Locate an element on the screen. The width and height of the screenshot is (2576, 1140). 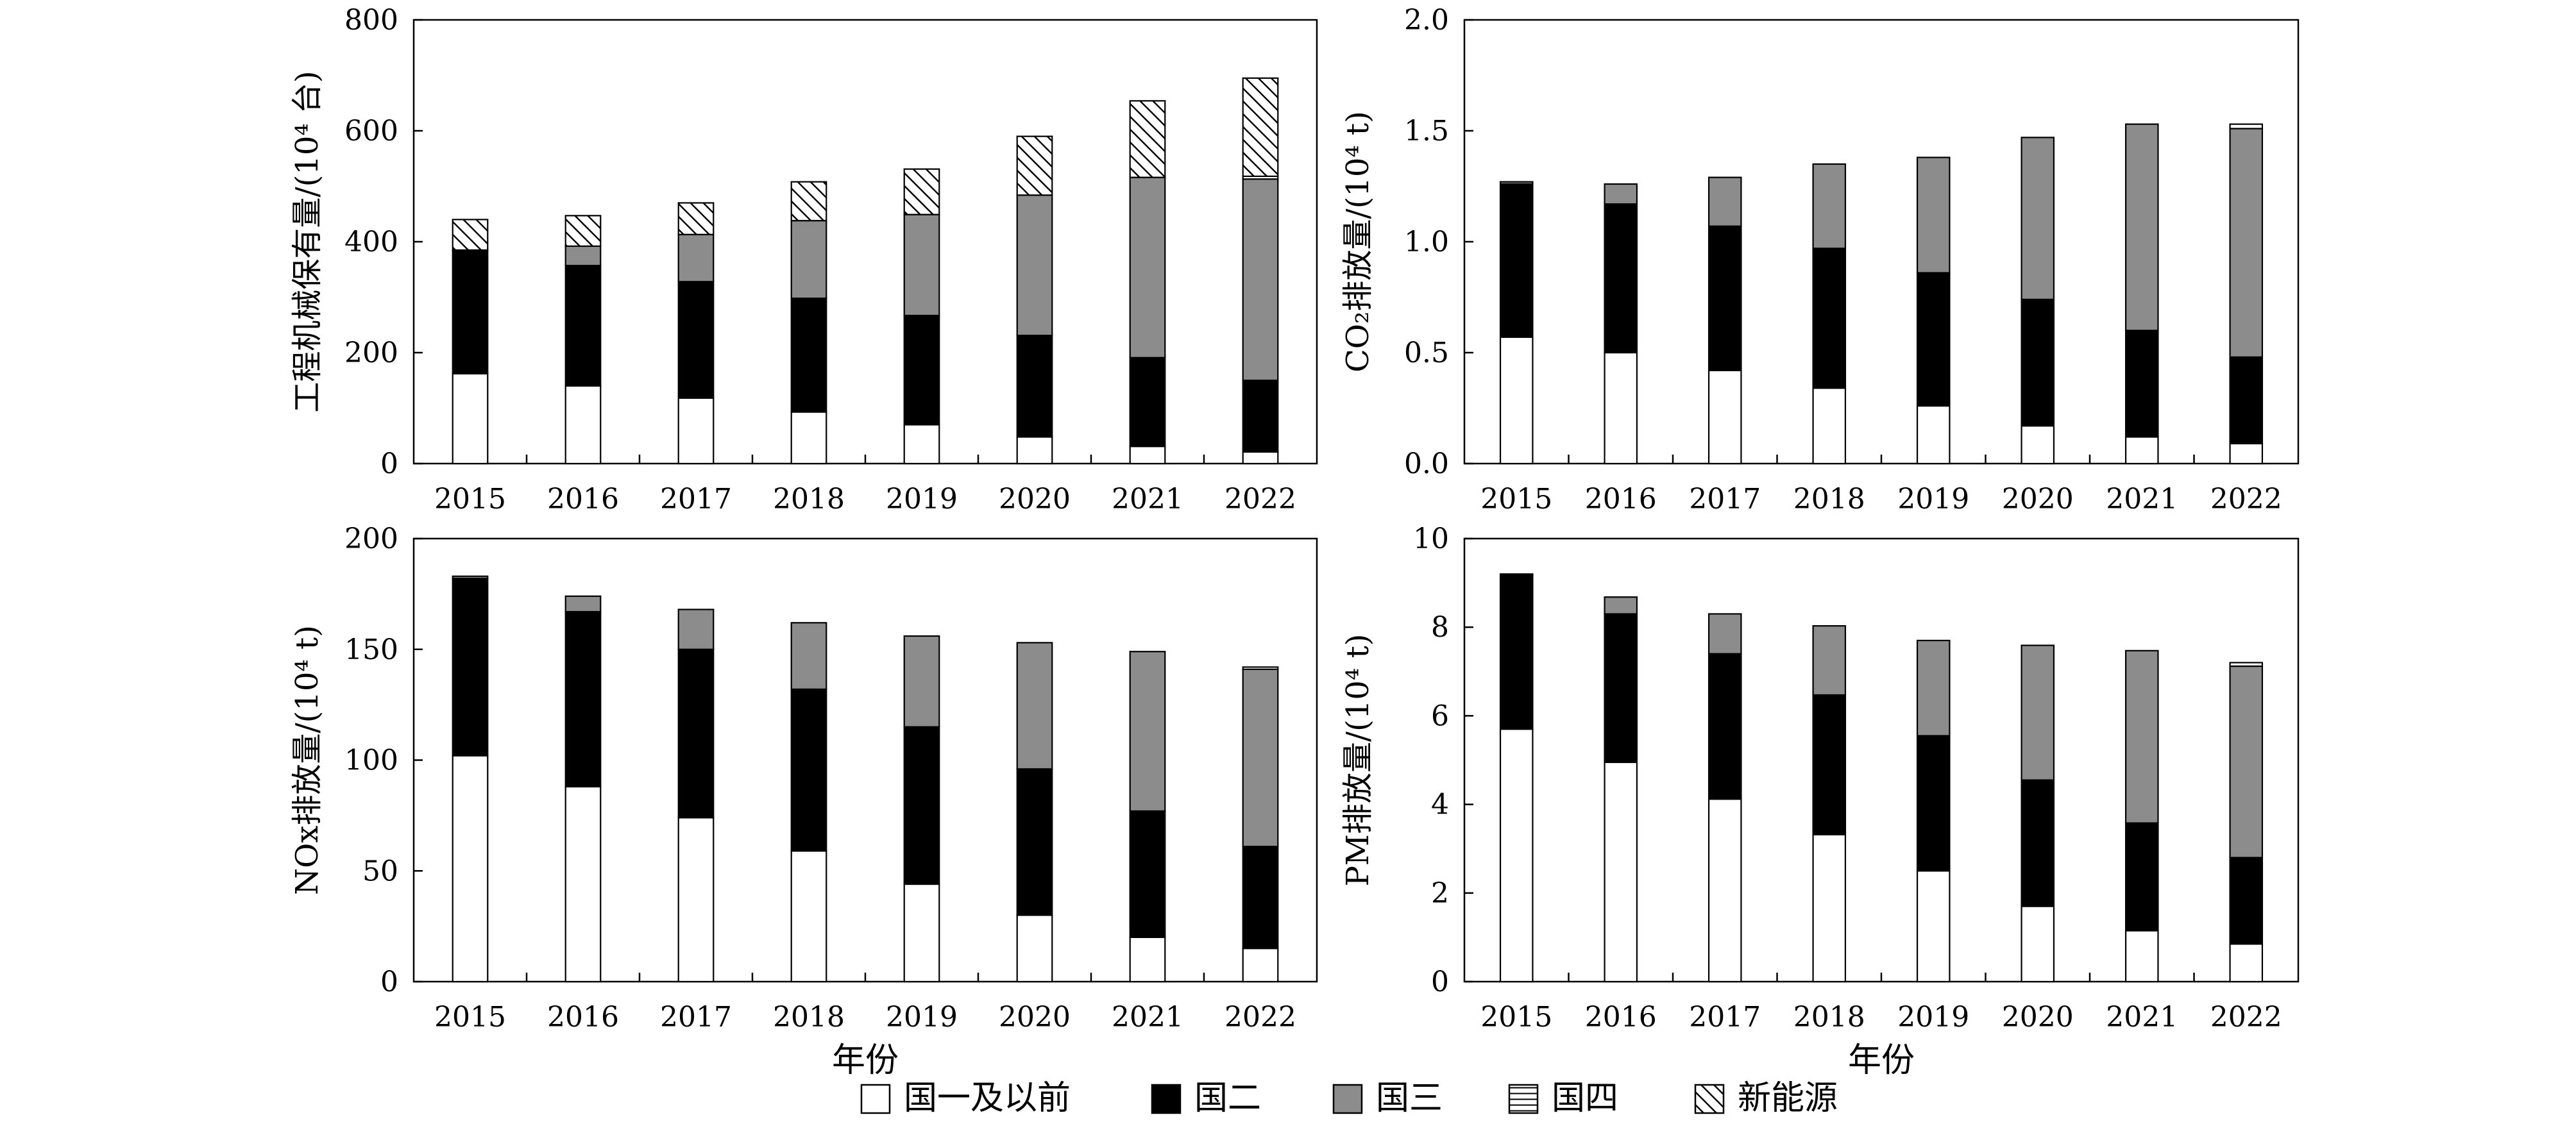
plot-area-frame is located at coordinates (865, 242).